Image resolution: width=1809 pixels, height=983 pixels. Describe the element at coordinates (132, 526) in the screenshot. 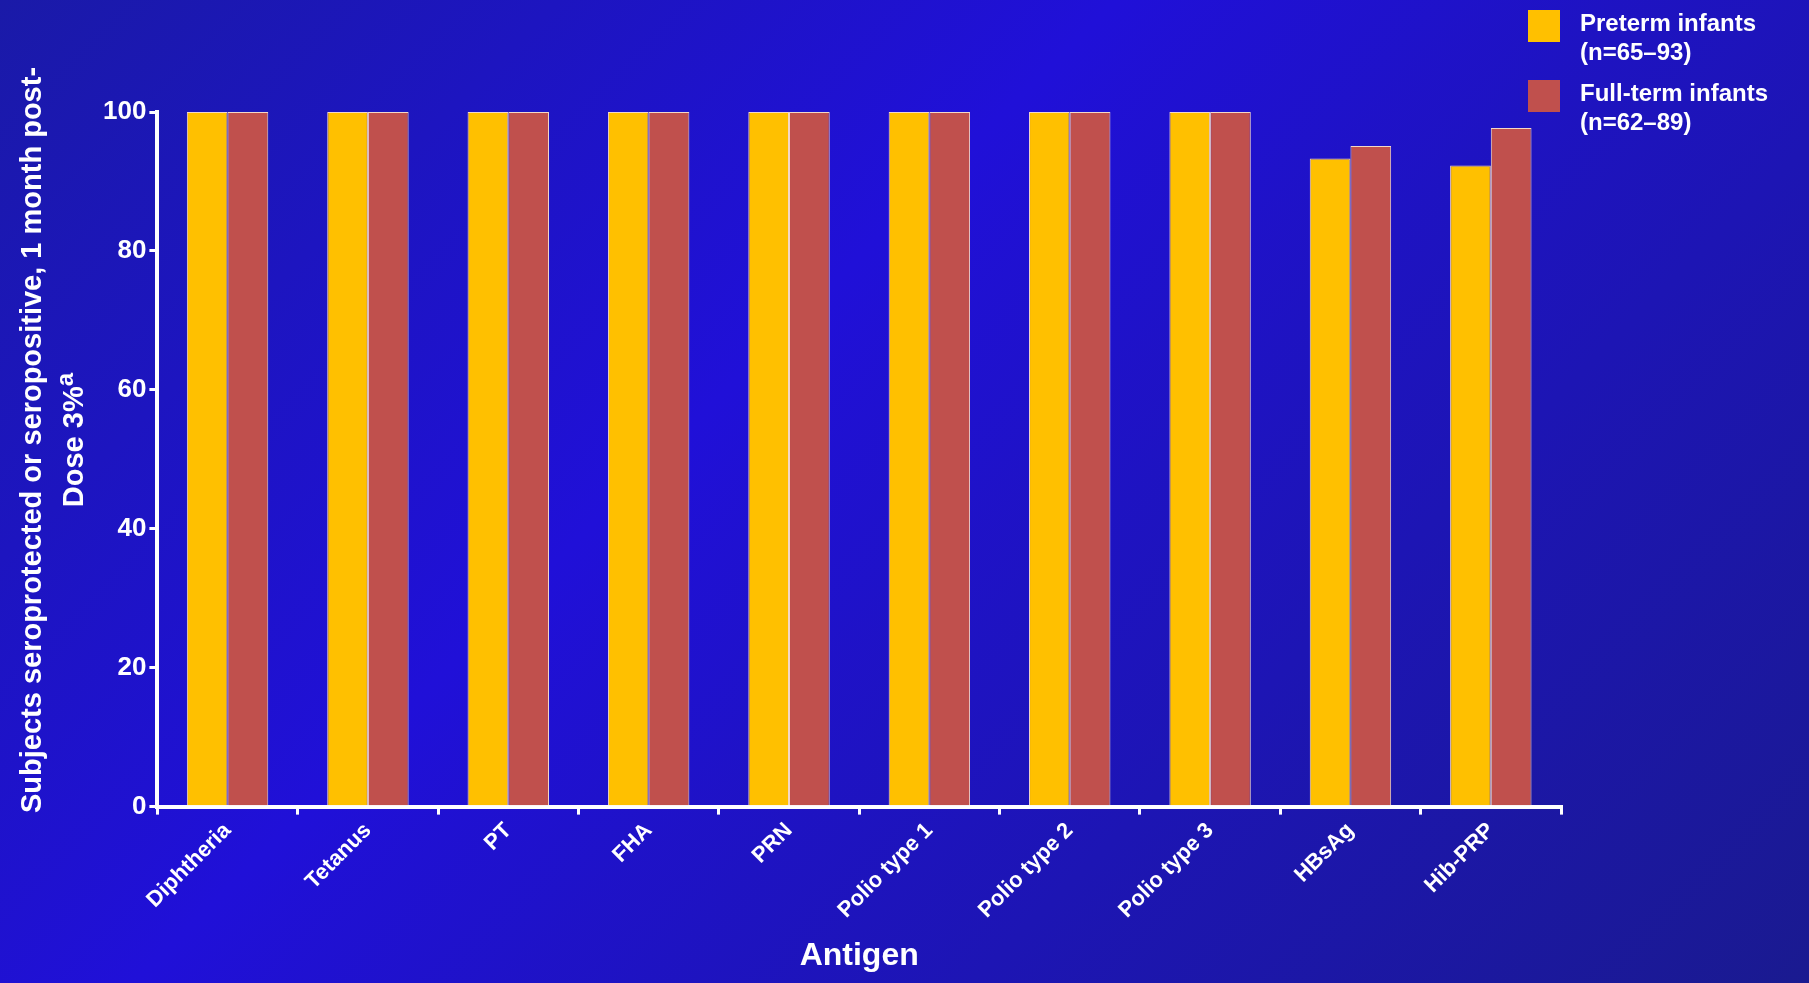

I see `y-tick-label: 40` at that location.